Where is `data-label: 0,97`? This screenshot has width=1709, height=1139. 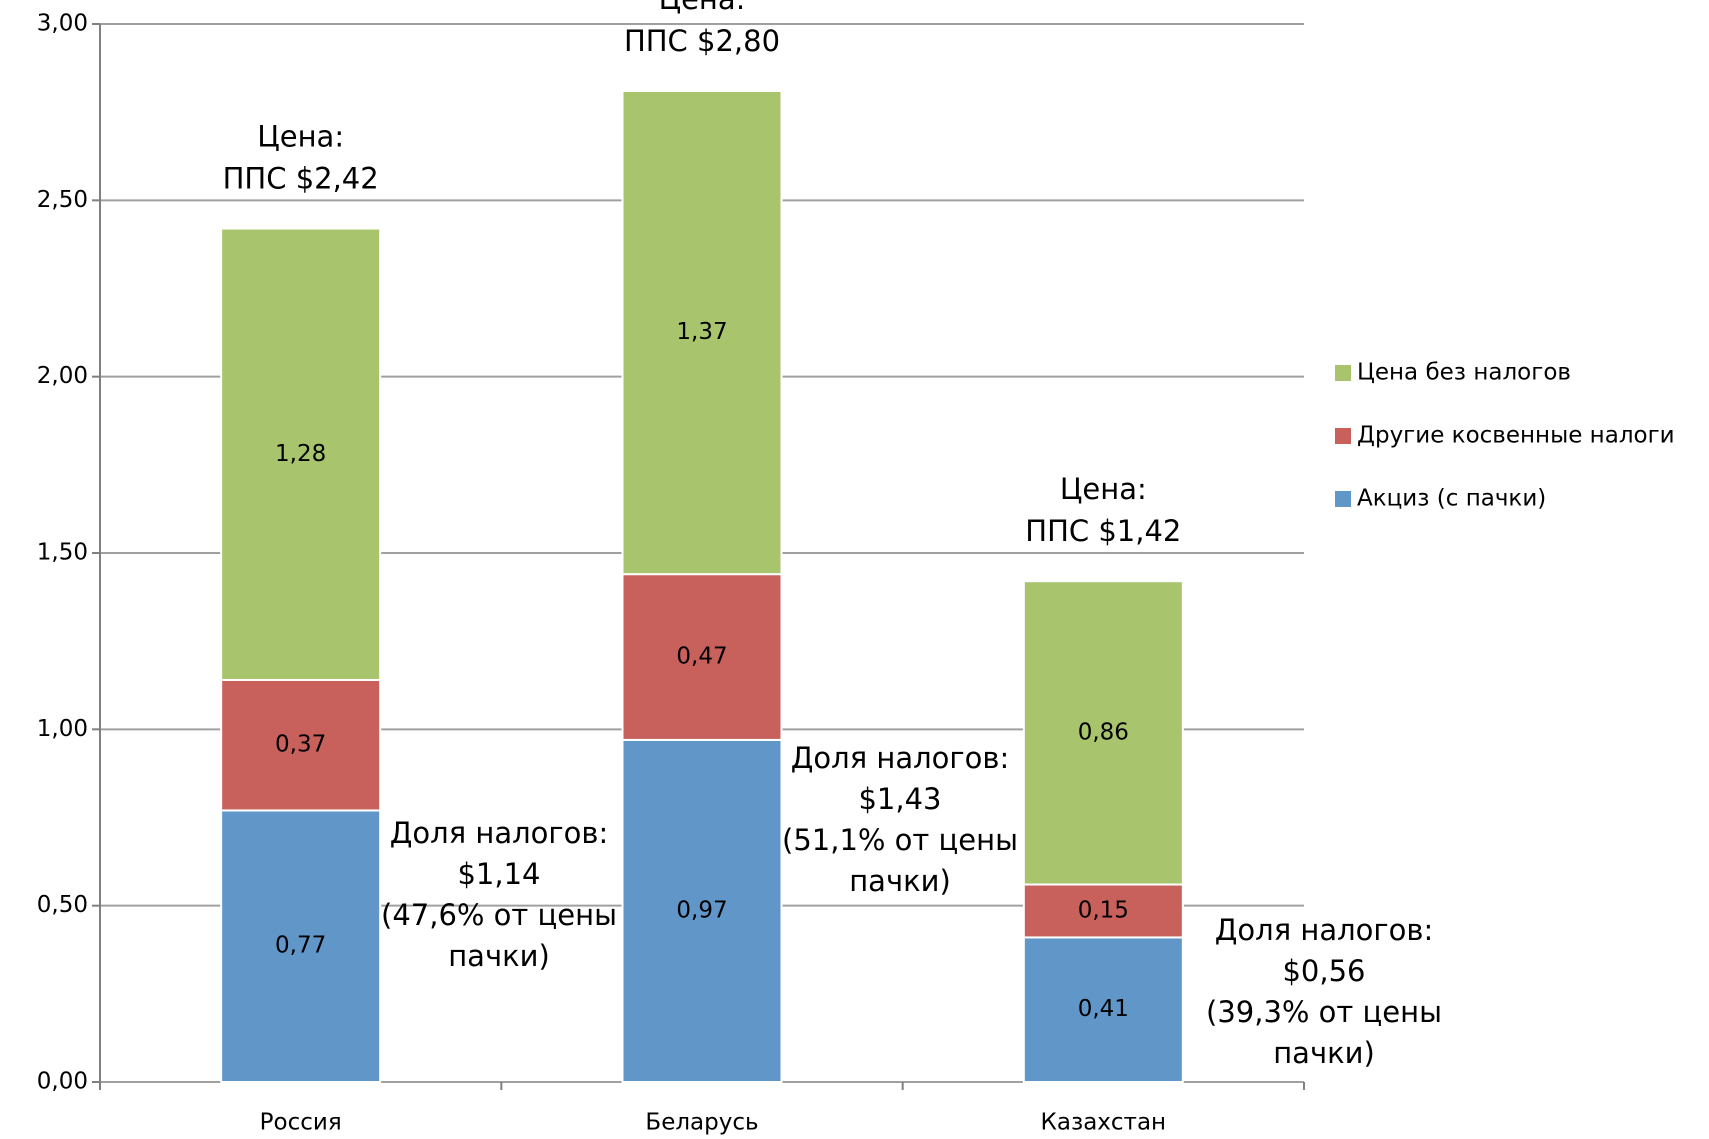
data-label: 0,97 is located at coordinates (701, 910).